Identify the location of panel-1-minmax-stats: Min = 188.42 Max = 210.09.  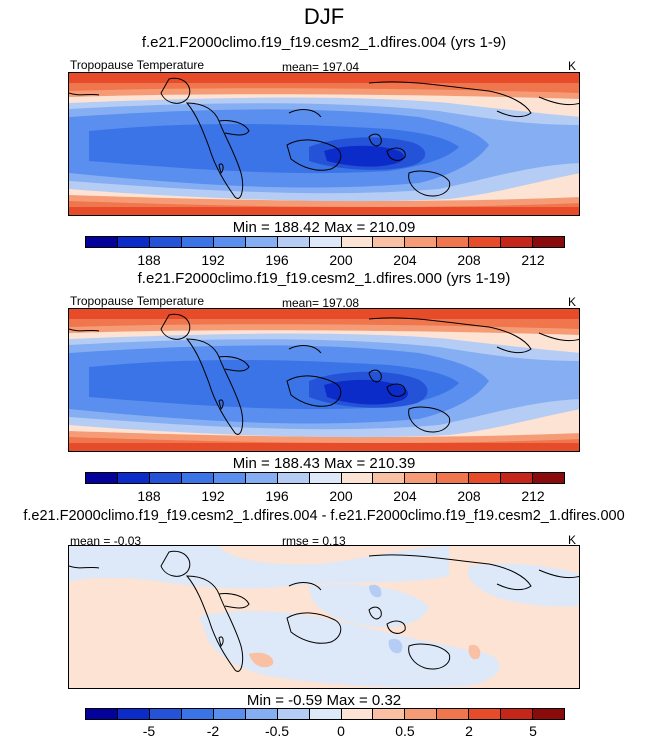
(324, 227).